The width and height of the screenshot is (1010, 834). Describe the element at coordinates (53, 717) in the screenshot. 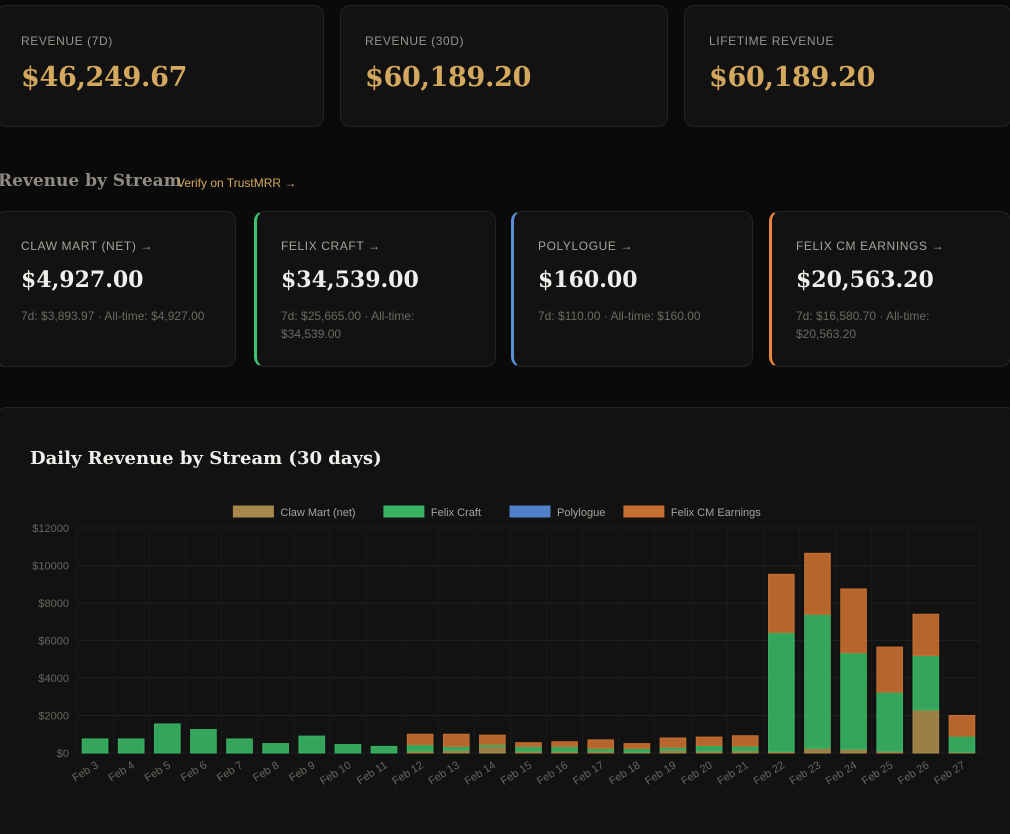

I see `y-tick-label: $2000` at that location.